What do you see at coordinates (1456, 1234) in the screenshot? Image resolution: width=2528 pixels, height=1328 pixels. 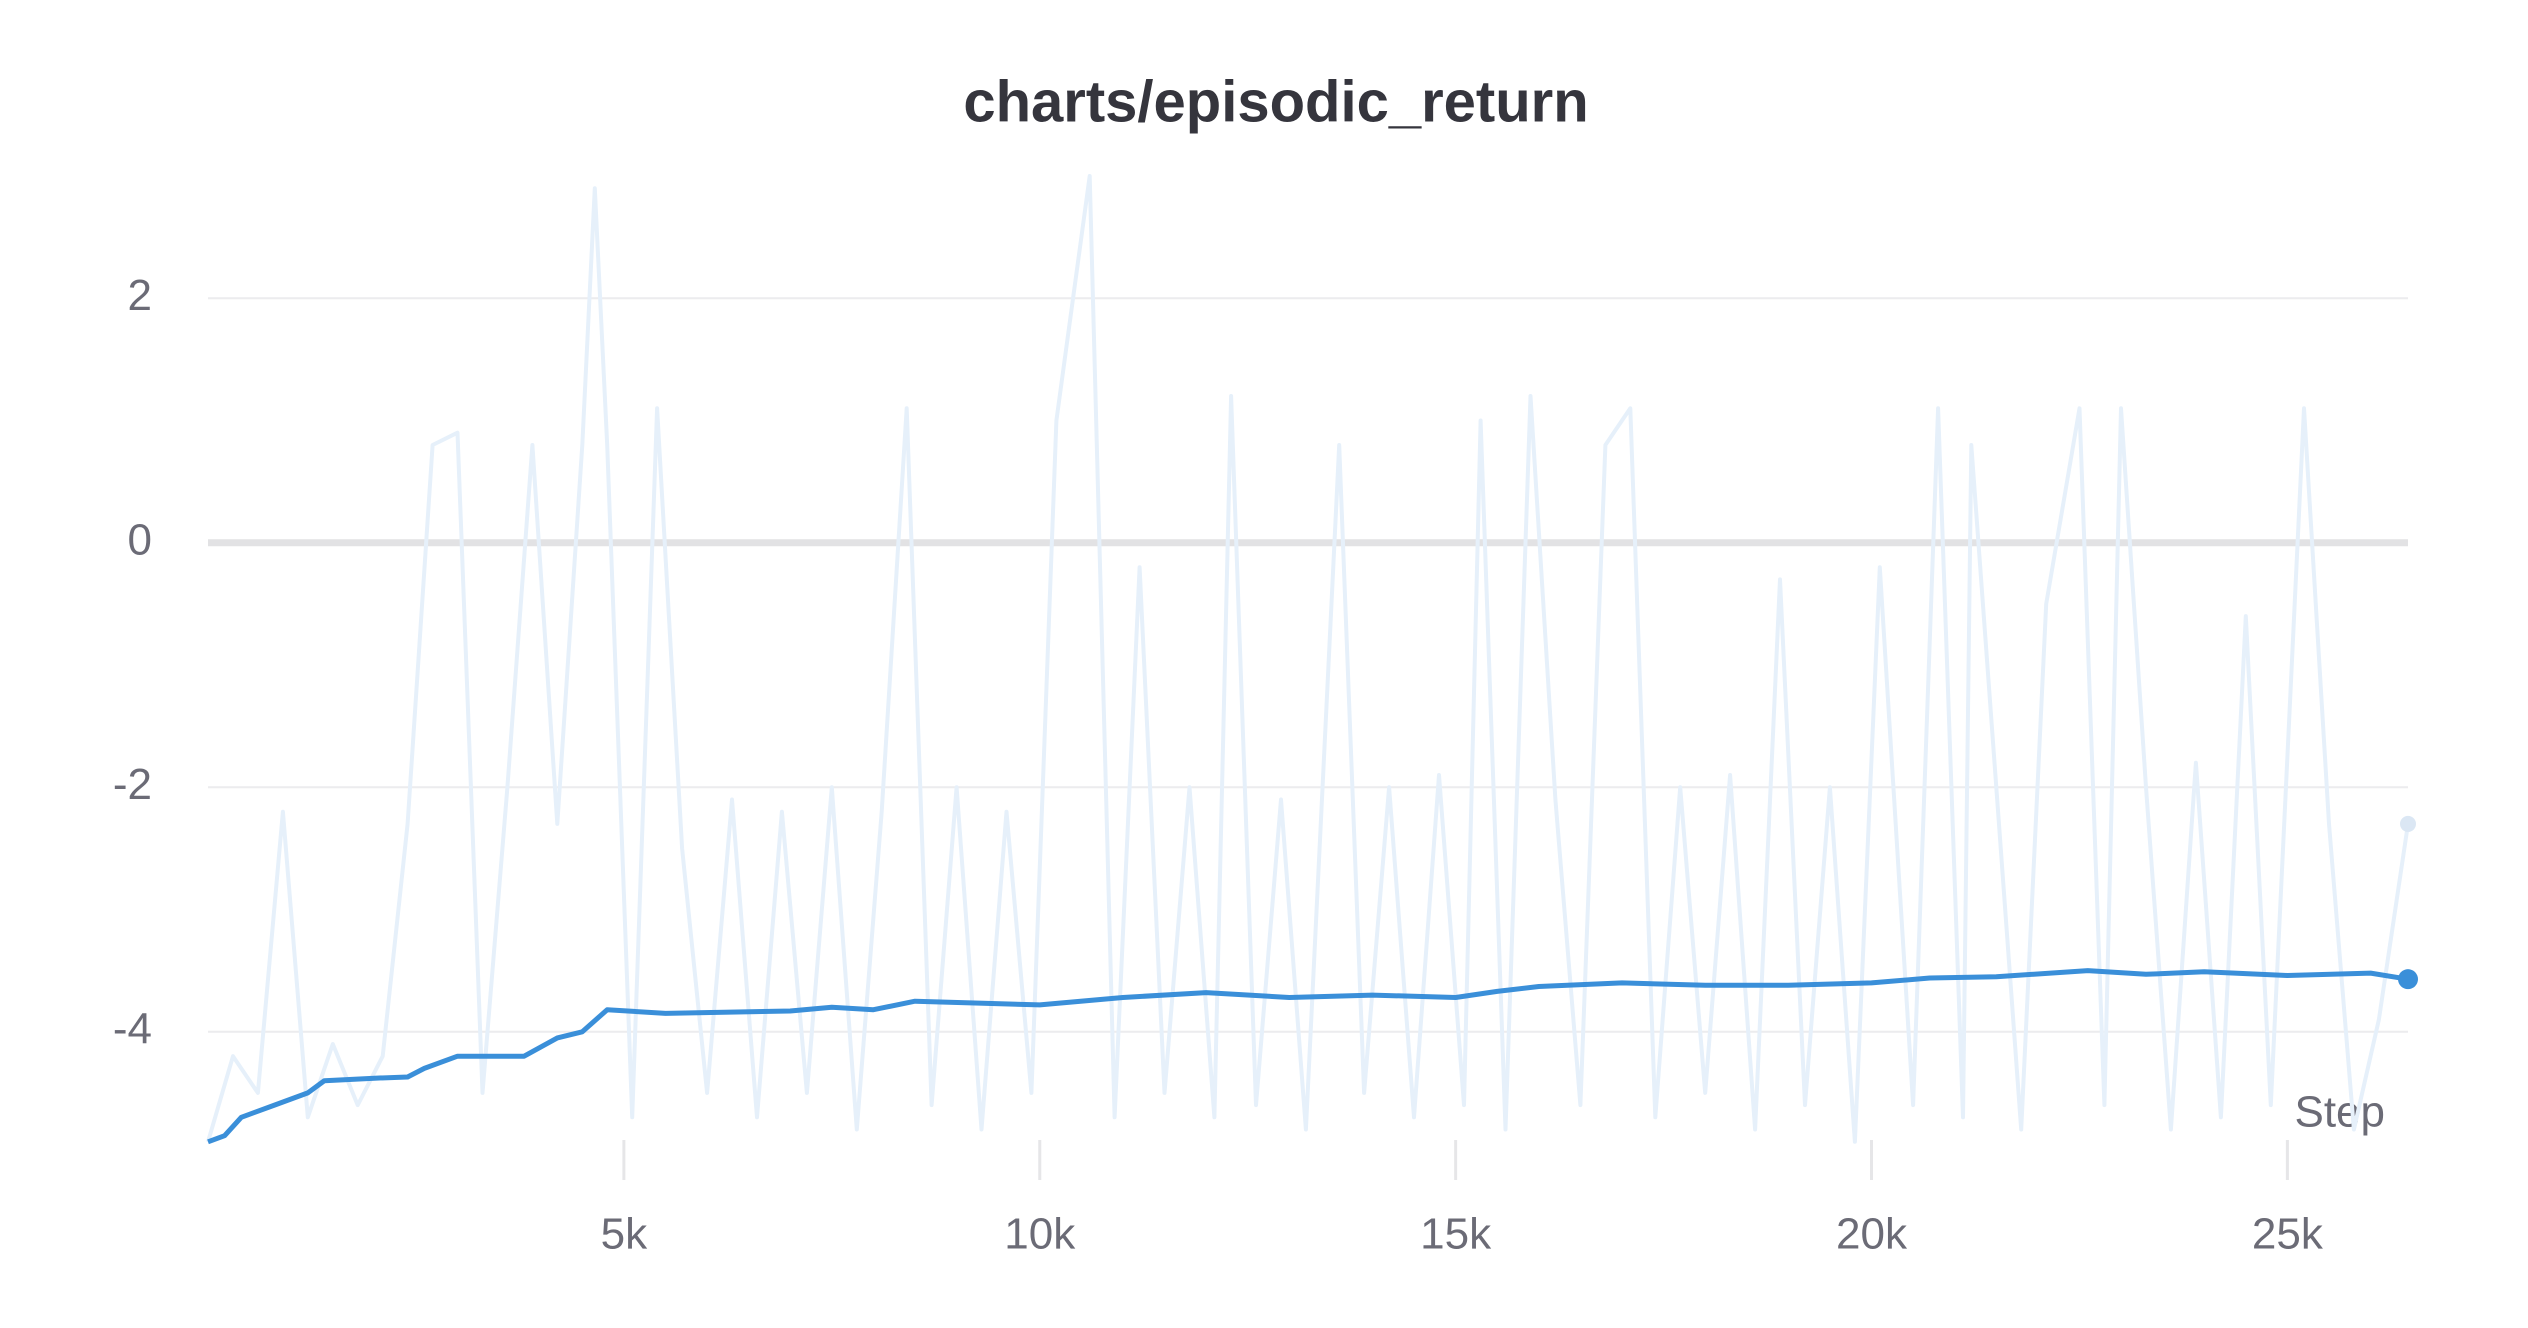 I see `x-tick-label: 15k` at bounding box center [1456, 1234].